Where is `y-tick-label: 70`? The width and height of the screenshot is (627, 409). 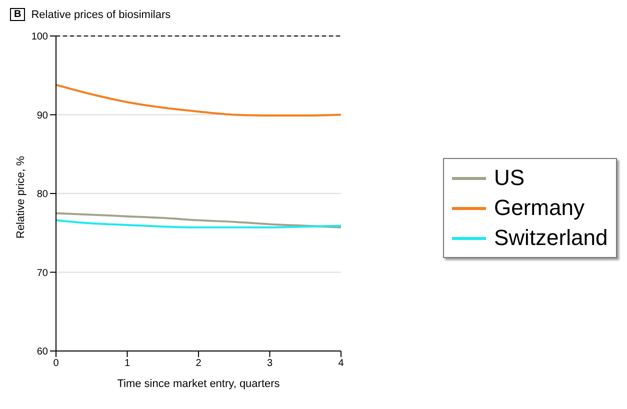
y-tick-label: 70 is located at coordinates (42, 273).